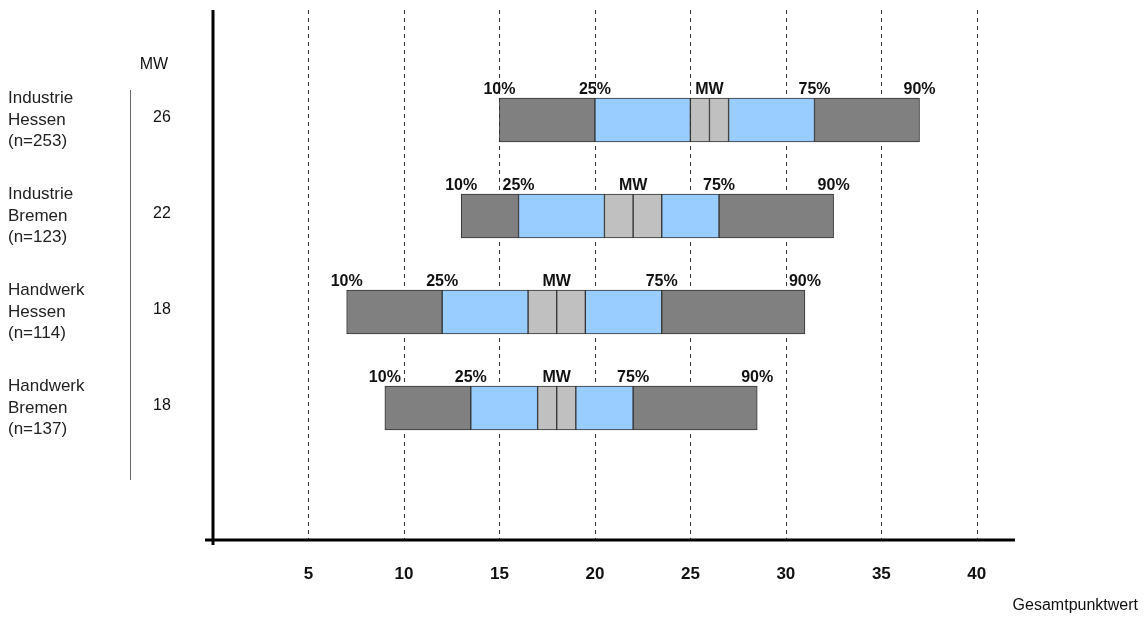  Describe the element at coordinates (41, 119) in the screenshot. I see `y-tick-label: Industrie Hessen (n=253)` at that location.